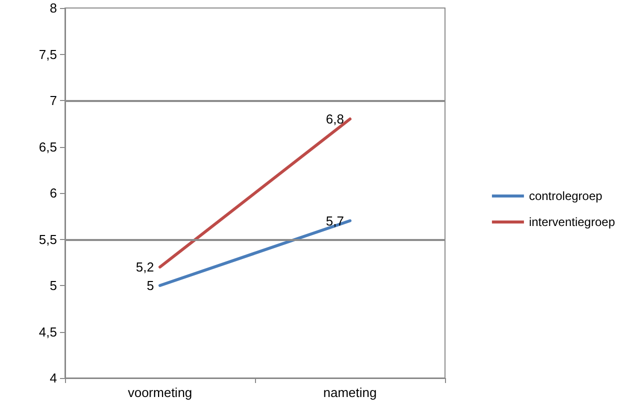 Image resolution: width=630 pixels, height=418 pixels. What do you see at coordinates (565, 196) in the screenshot?
I see `legend-label: controlegroep` at bounding box center [565, 196].